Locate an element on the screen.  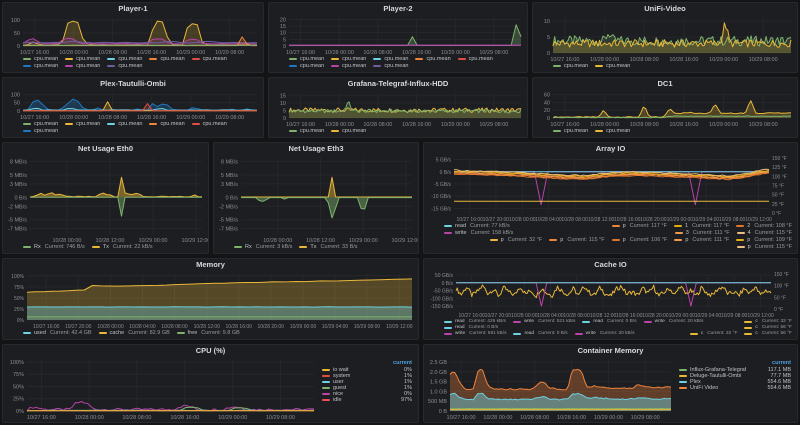
legend-item: write Current: 158 kB/s is located at coordinates (478, 233).